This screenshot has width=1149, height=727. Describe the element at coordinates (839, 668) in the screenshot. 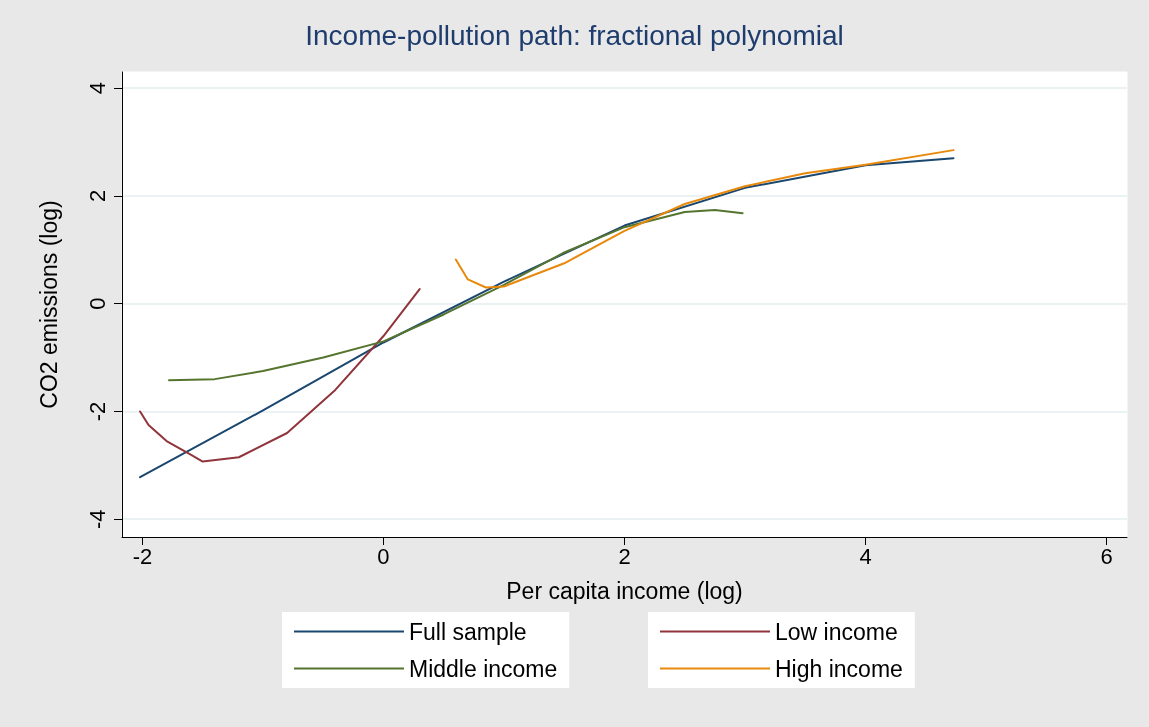

I see `legend-label: High income` at that location.